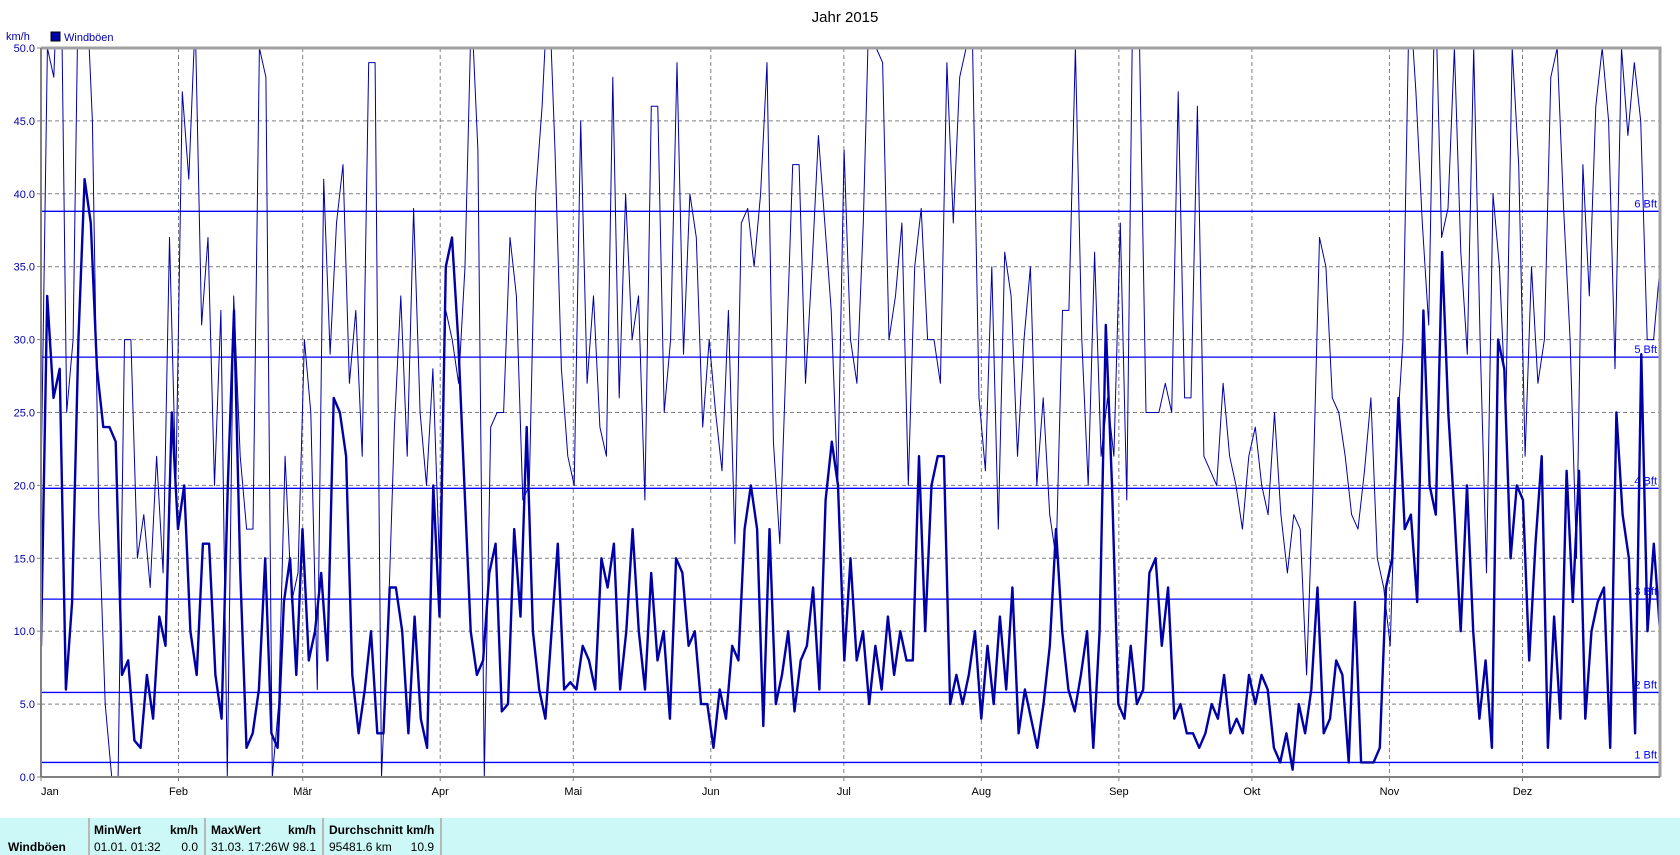 Image resolution: width=1680 pixels, height=855 pixels. I want to click on avg-header: Durchschnitt km/h, so click(382, 830).